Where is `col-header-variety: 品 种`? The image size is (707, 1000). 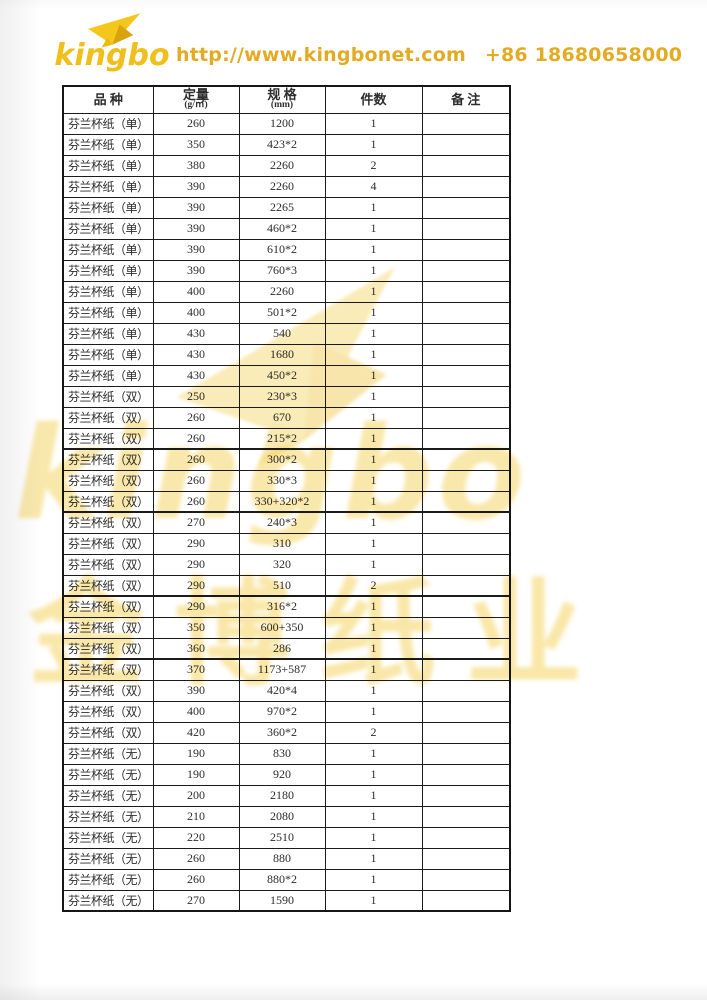 col-header-variety: 品 种 is located at coordinates (108, 99).